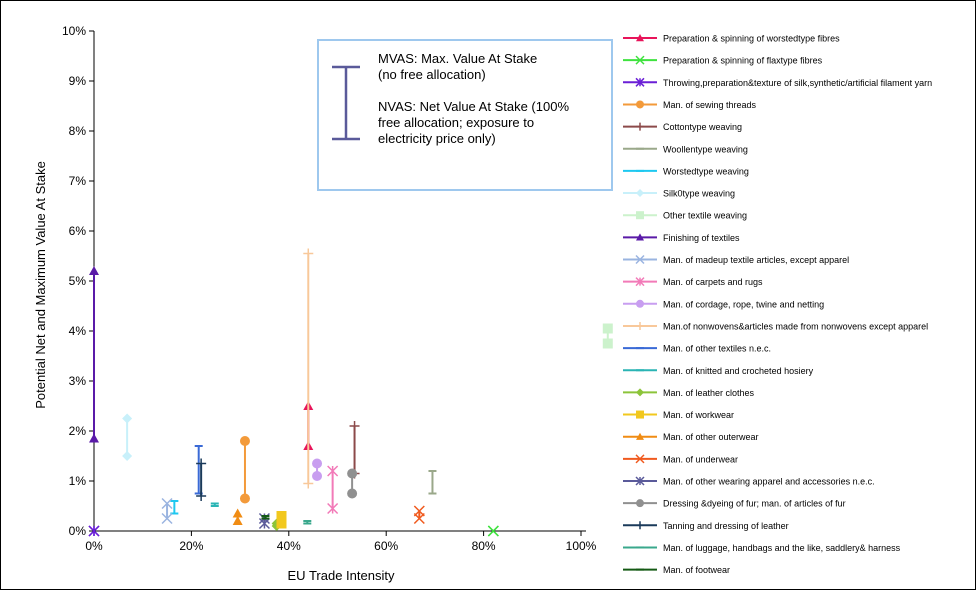 This screenshot has width=978, height=594. I want to click on annotation-nvas: NVAS: Net Value At Stake (100%, so click(473, 106).